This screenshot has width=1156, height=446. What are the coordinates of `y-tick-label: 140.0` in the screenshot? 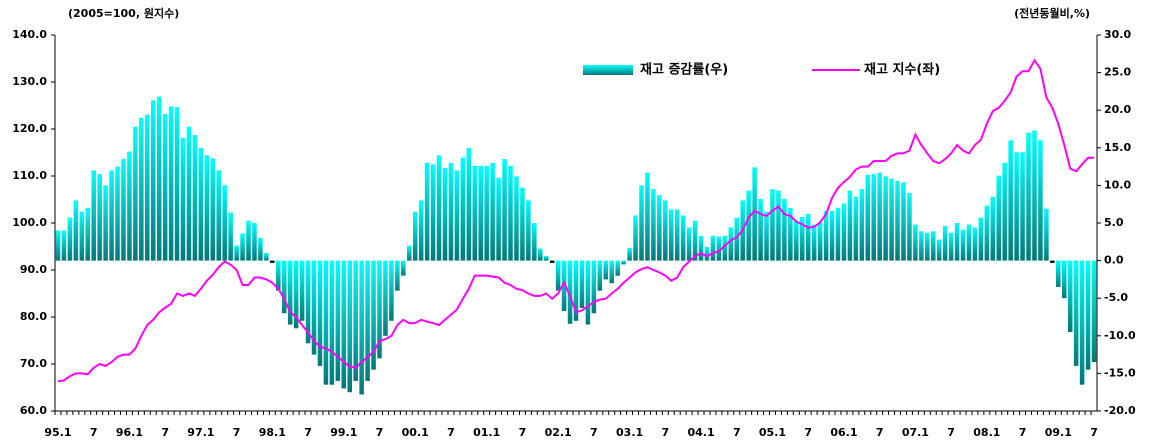 It's located at (29, 34).